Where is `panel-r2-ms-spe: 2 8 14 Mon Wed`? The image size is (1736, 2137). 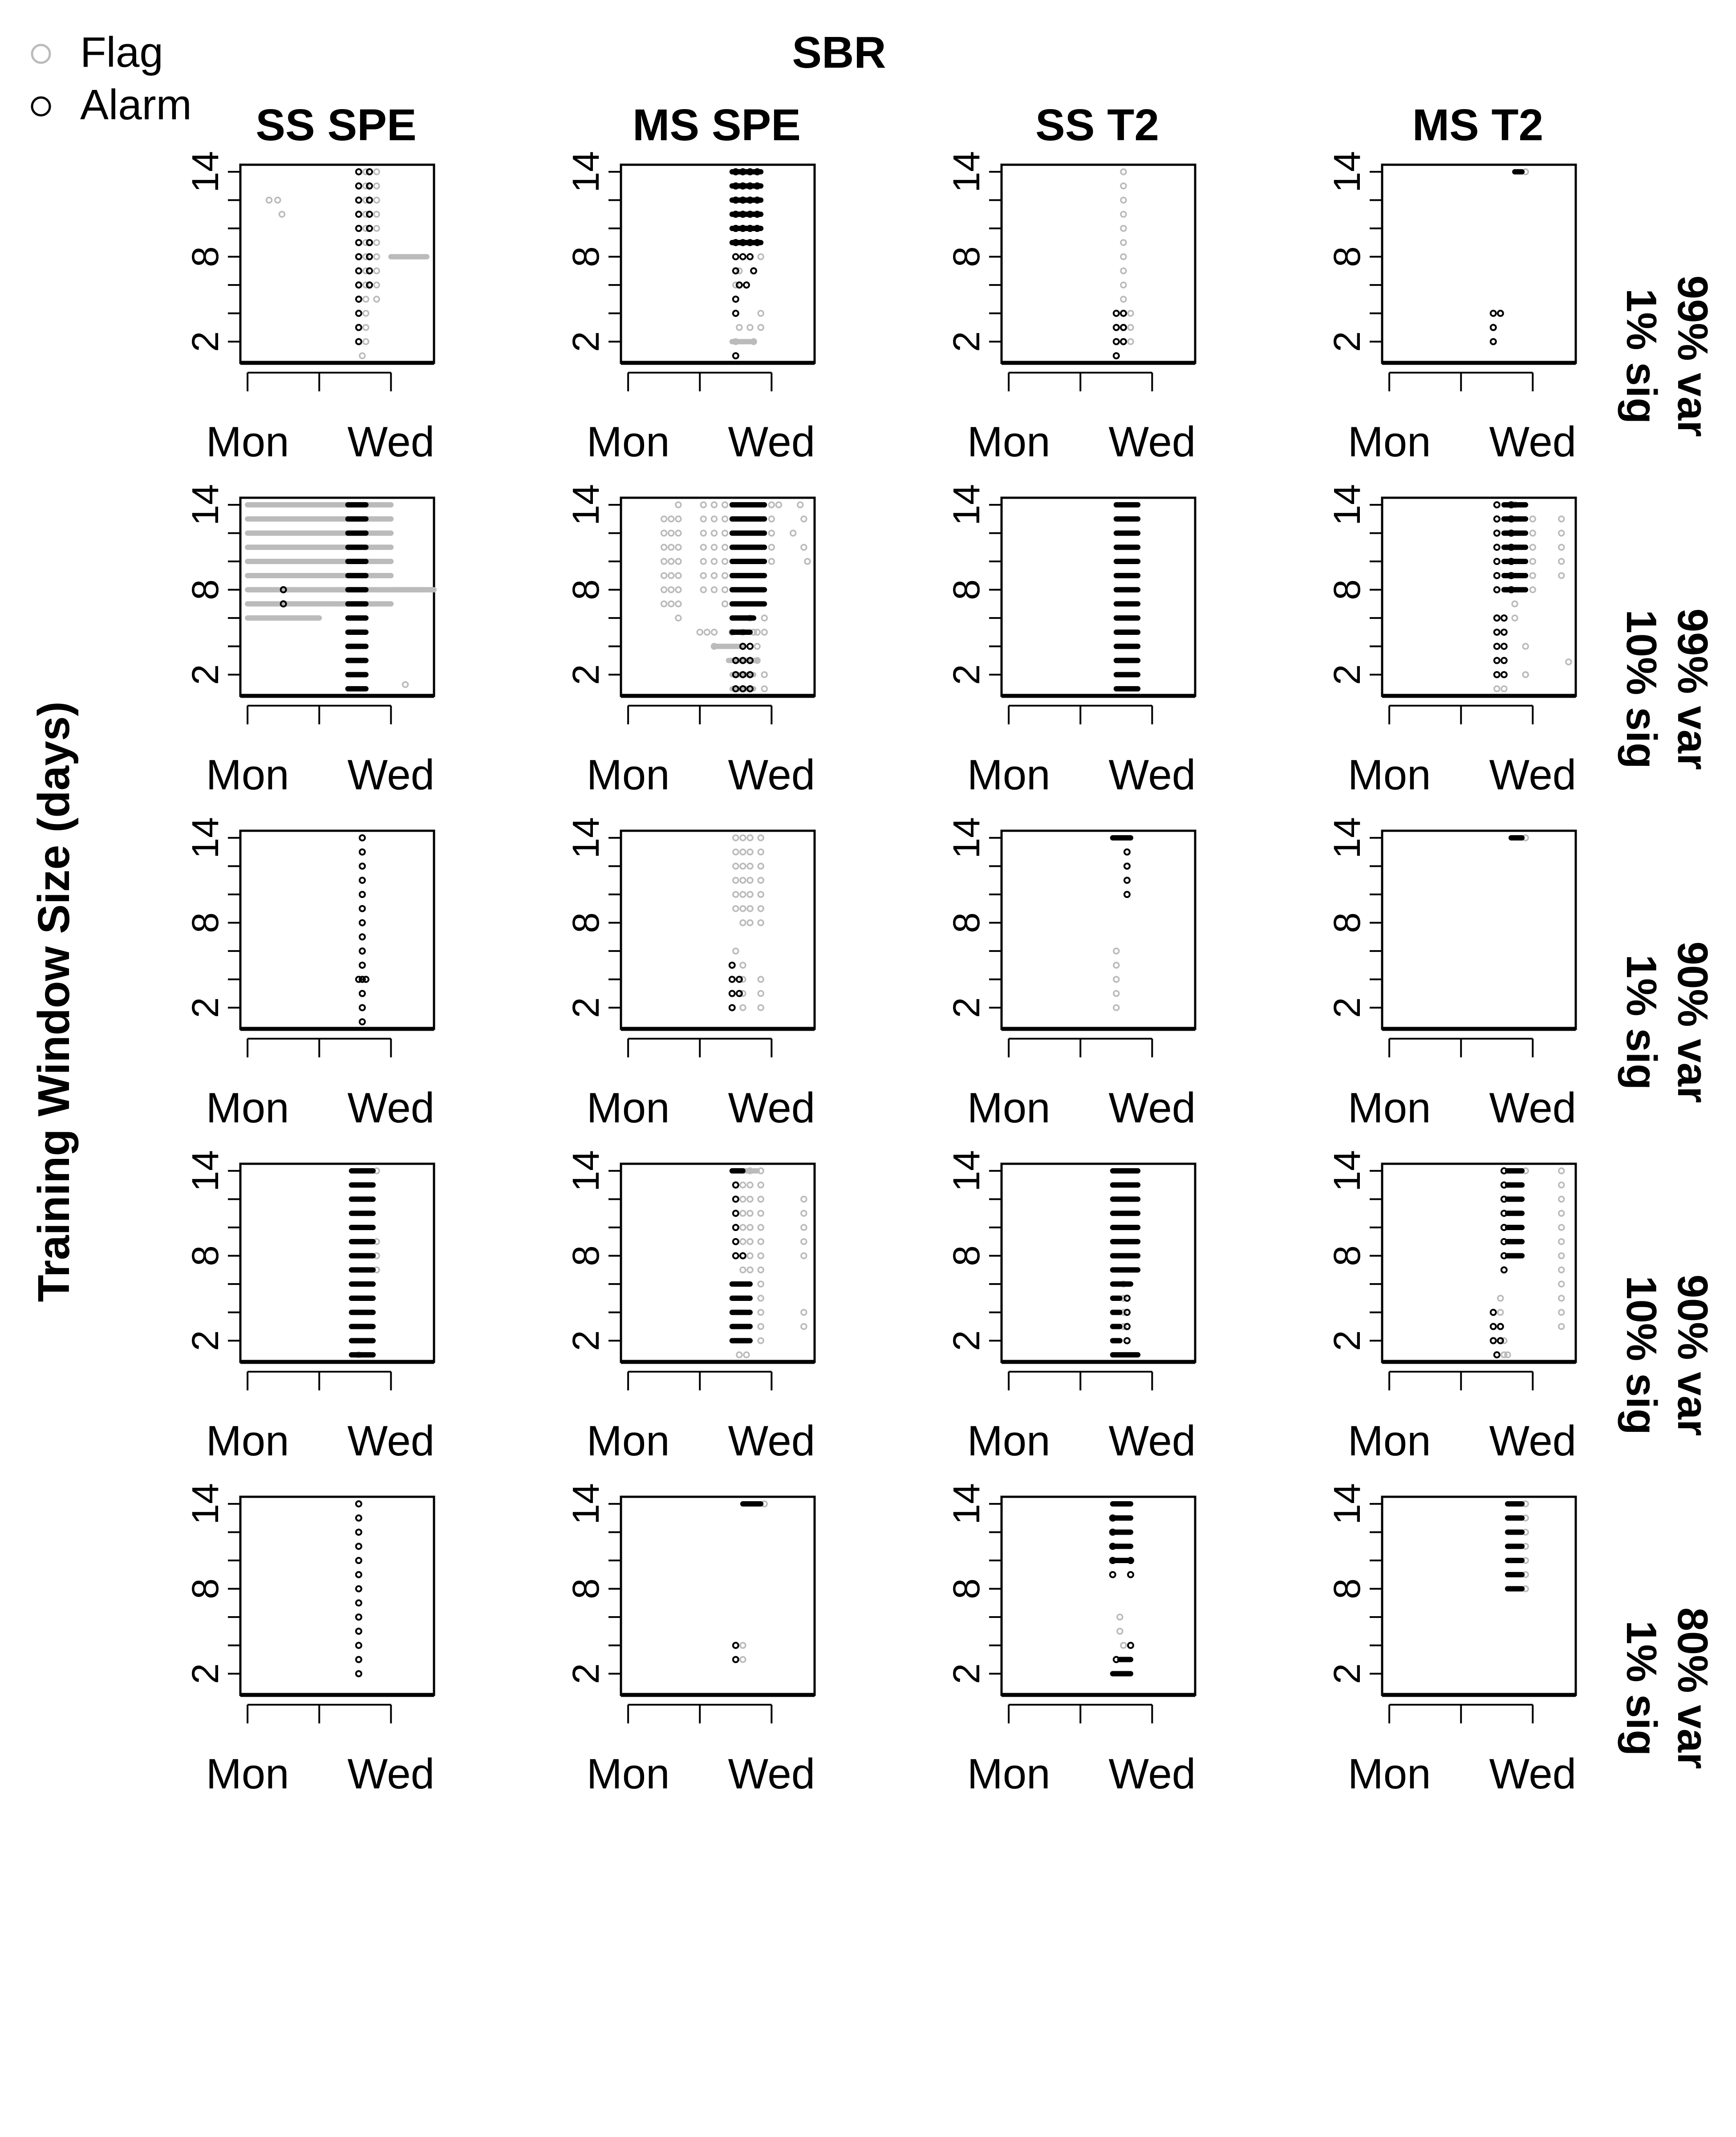
panel-r2-ms-spe: 2 8 14 Mon Wed is located at coordinates (690, 641).